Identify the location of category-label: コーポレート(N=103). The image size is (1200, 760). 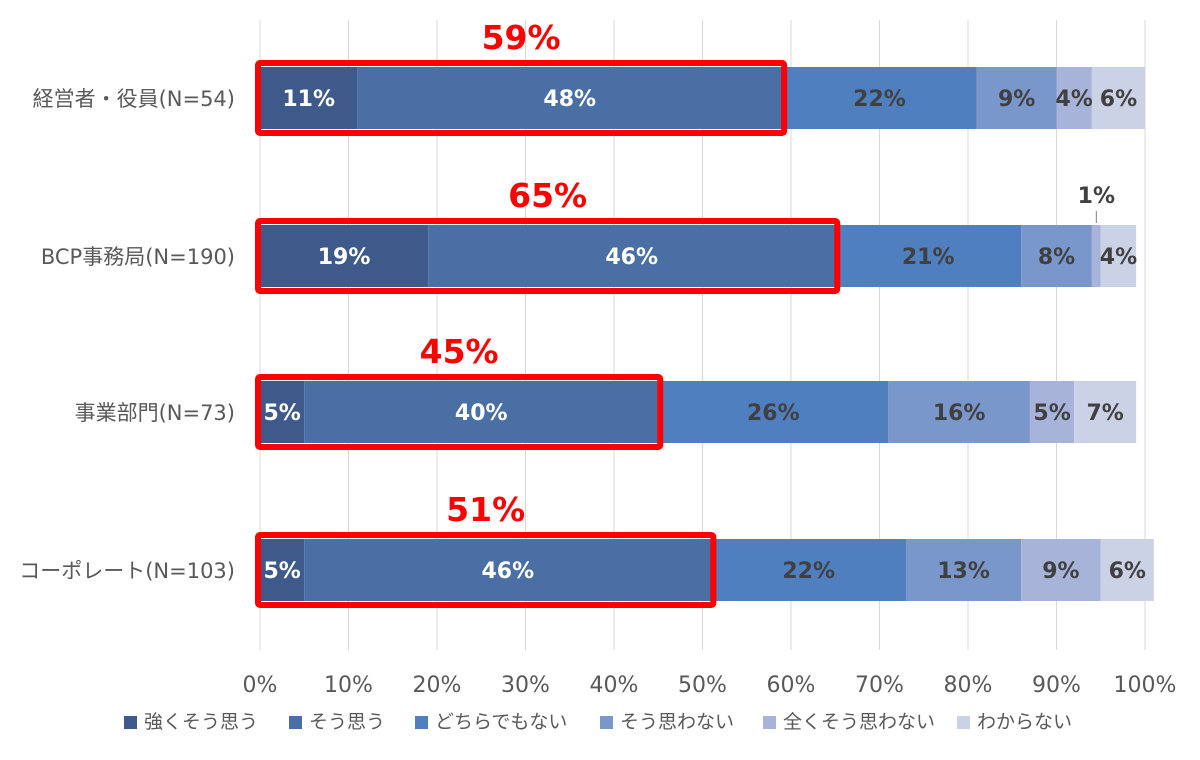
(127, 571).